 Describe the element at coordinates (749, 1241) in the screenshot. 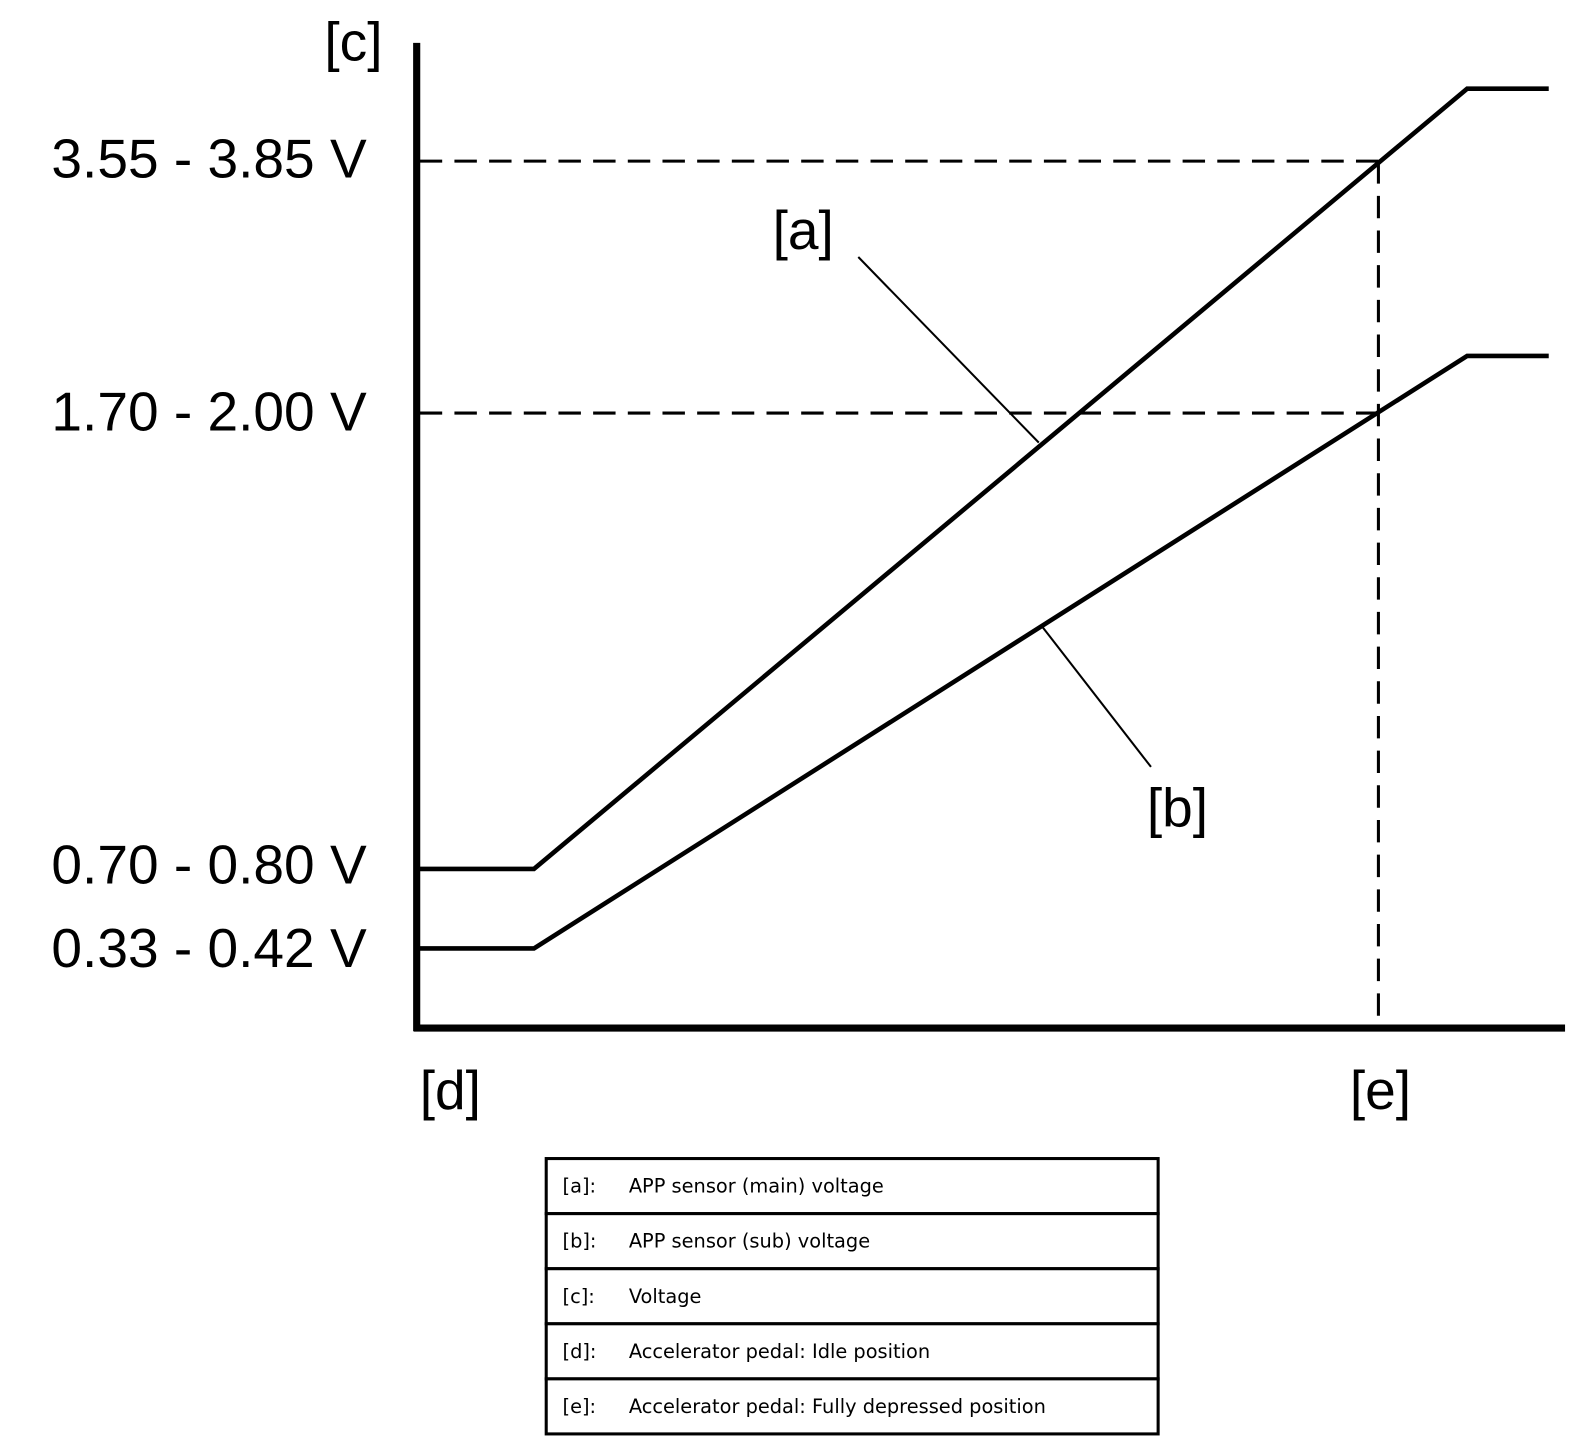

I see `legend-desc: APP sensor (sub) voltage` at that location.